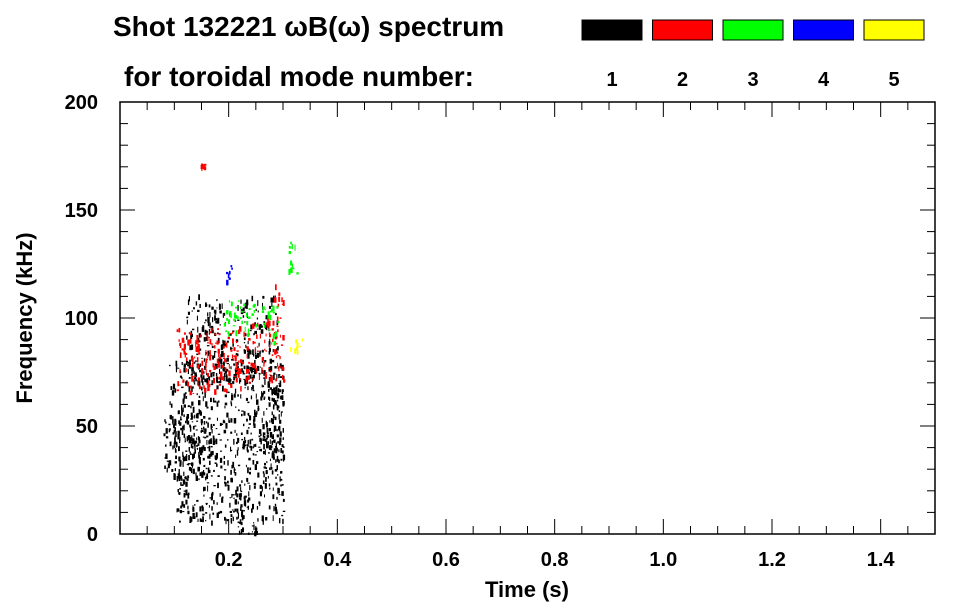 The image size is (963, 615). I want to click on spectrum-point-n5, so click(302, 340).